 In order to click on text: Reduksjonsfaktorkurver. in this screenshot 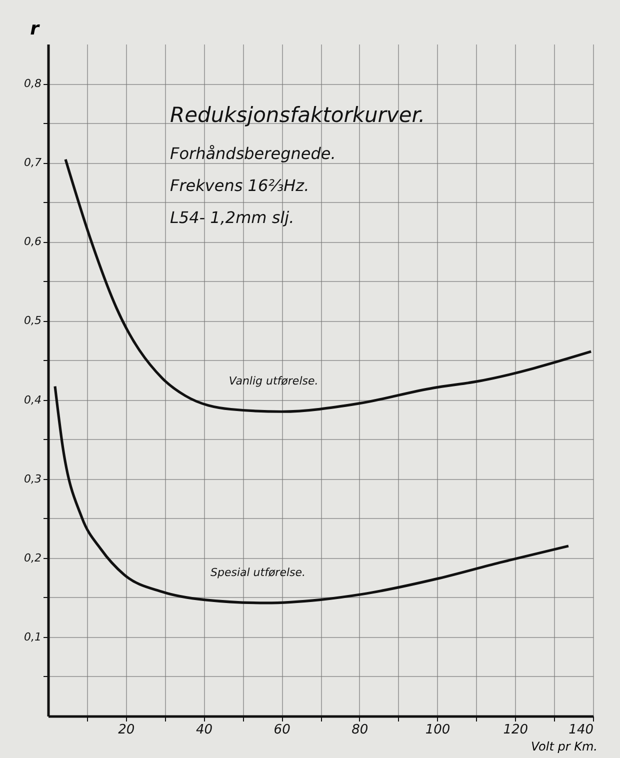, I will do `click(298, 115)`.